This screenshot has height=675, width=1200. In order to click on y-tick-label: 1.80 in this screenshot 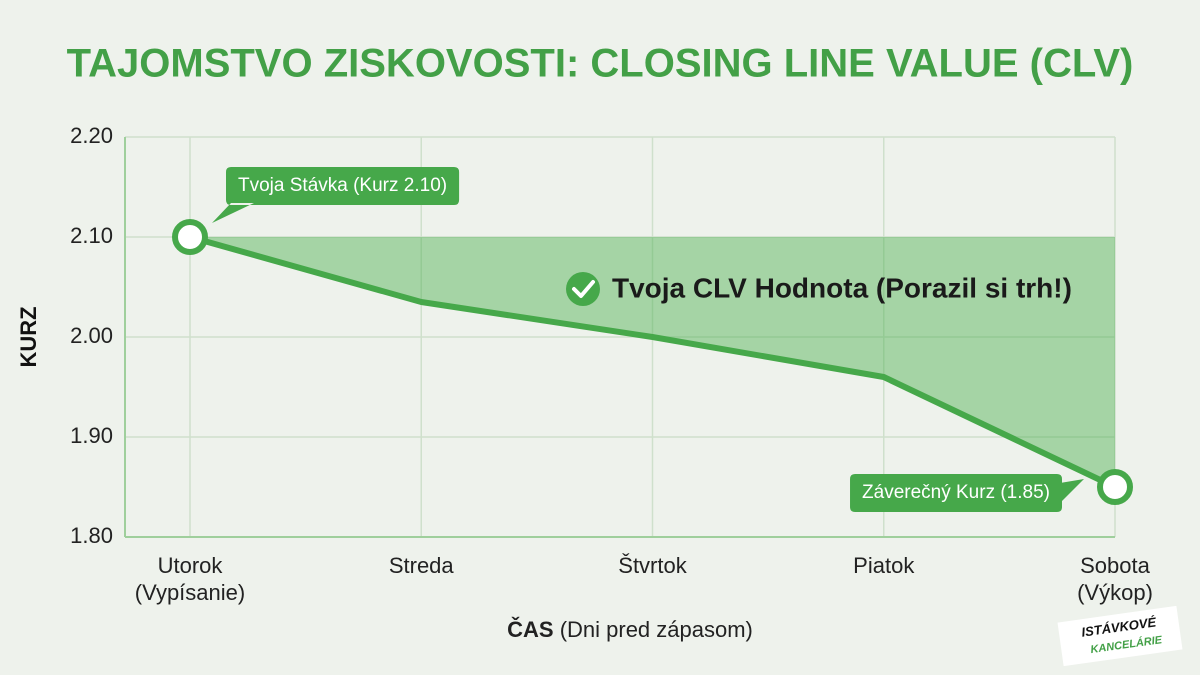, I will do `click(91, 535)`.